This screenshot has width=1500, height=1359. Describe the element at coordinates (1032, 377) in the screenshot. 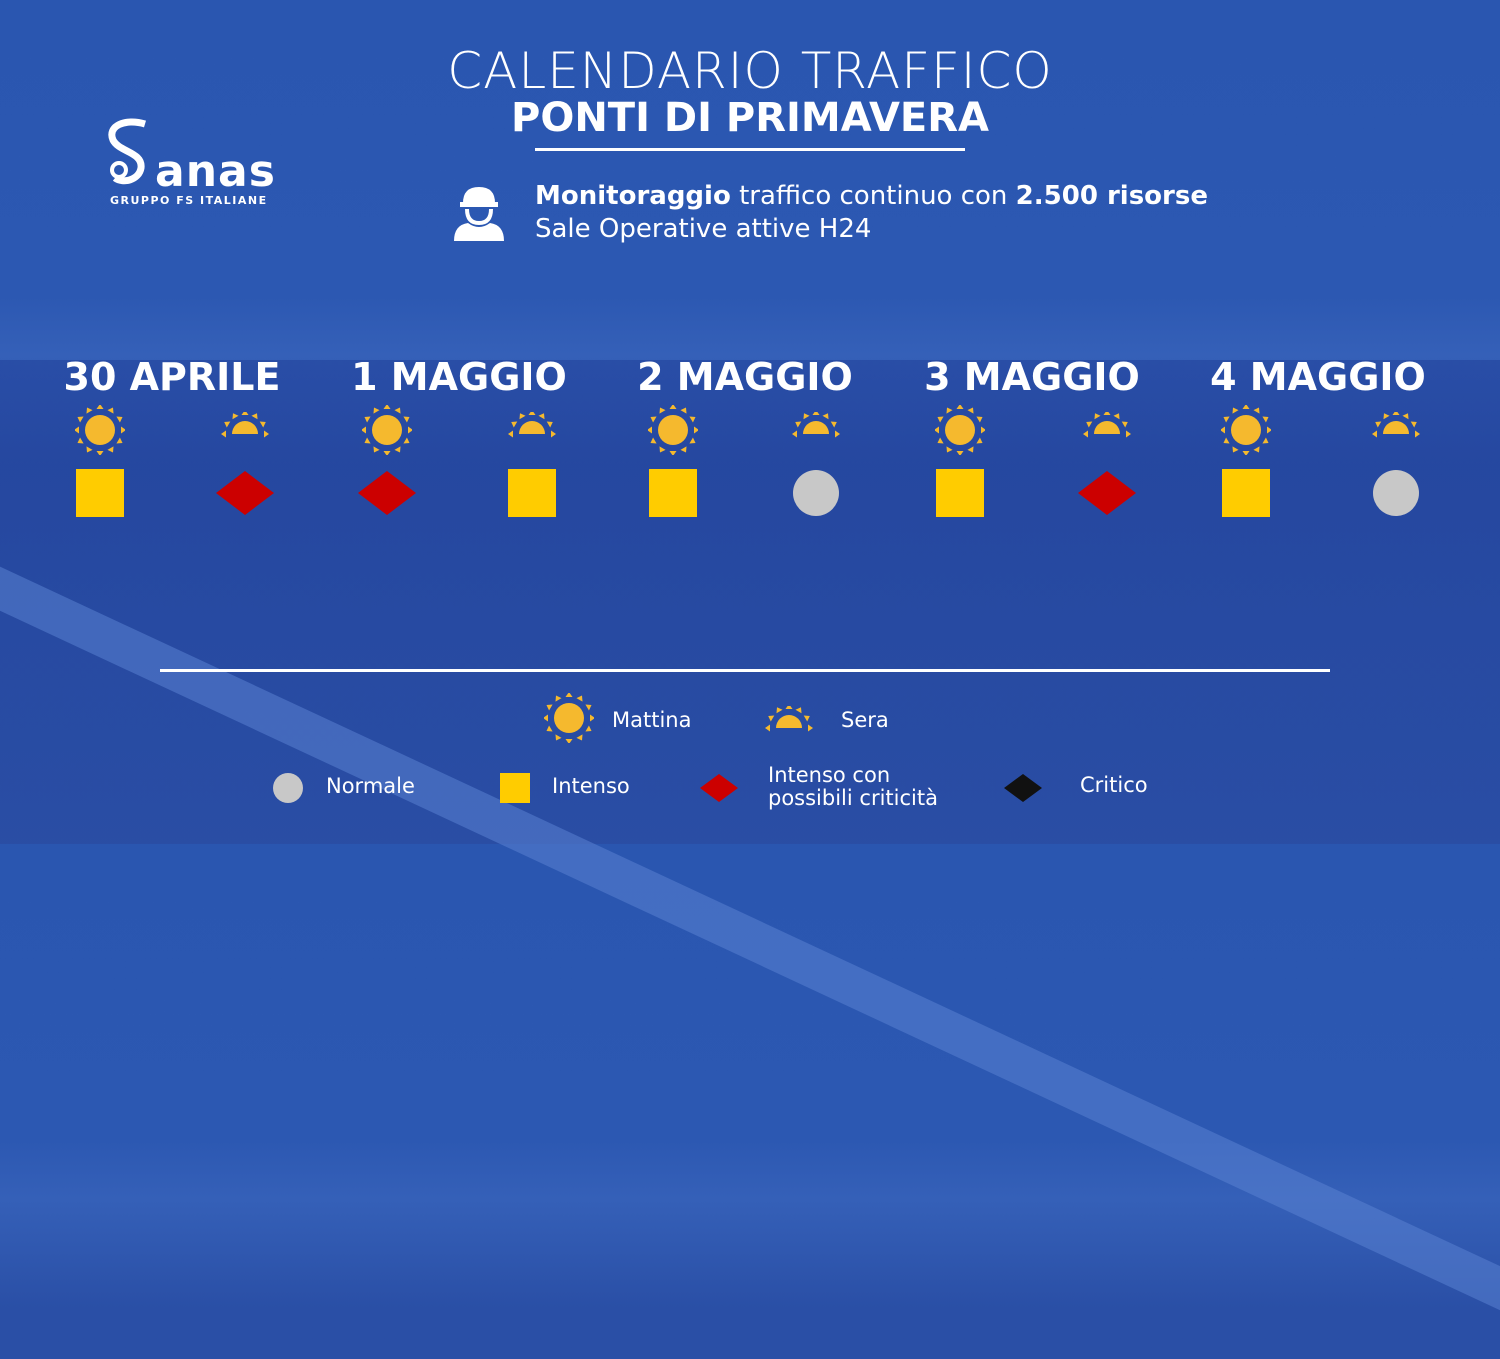

I see `day-label: 3 MAGGIO` at that location.